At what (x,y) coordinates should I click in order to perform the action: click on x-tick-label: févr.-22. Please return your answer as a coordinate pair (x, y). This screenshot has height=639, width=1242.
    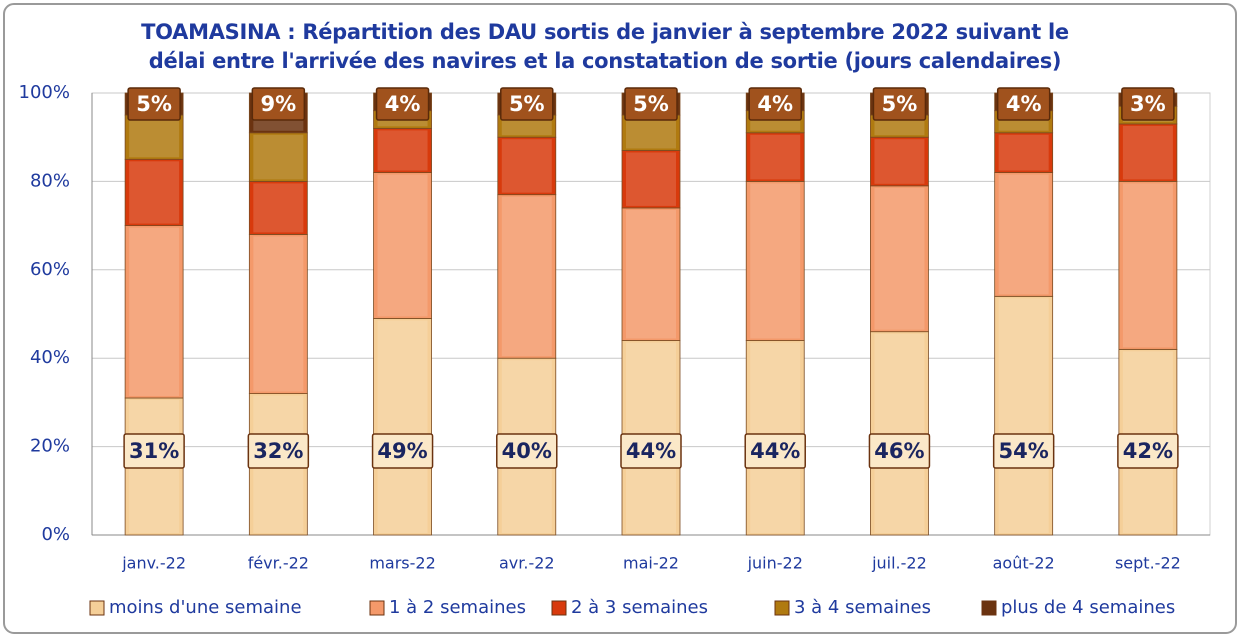
    Looking at the image, I should click on (278, 563).